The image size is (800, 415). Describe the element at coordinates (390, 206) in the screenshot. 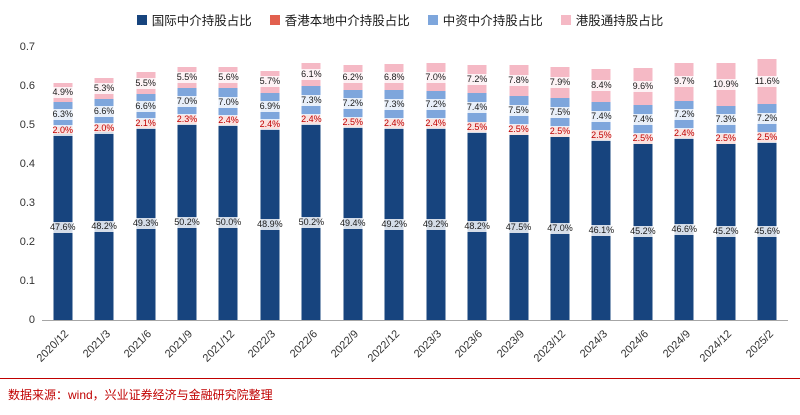

I see `bar-slot: 49.2% 2.4% 7.3% 6.8% 2022/12` at that location.